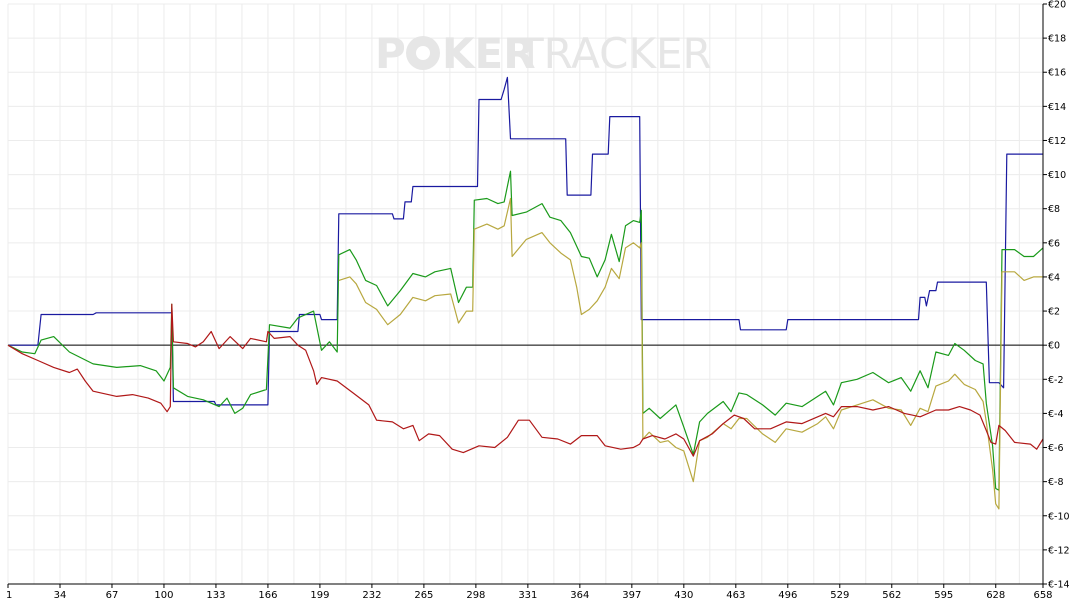 This screenshot has height=607, width=1071. I want to click on y-tick-label: €20, so click(1057, 5).